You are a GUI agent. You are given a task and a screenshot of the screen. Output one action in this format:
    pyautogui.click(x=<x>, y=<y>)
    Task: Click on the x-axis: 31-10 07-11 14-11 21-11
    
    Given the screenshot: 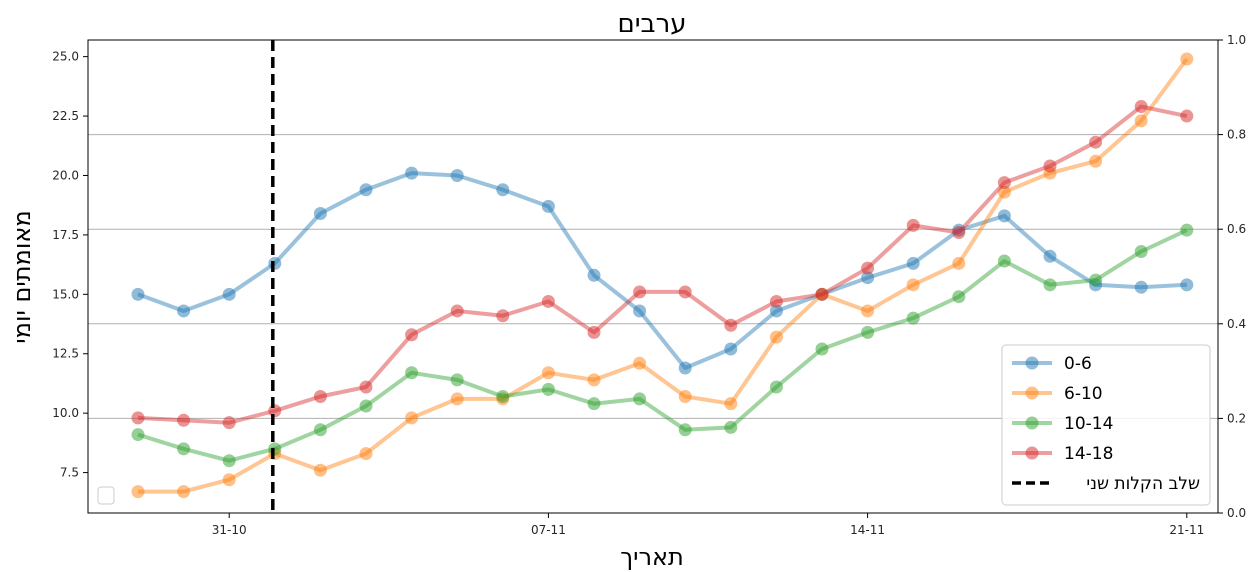 What is the action you would take?
    pyautogui.click(x=708, y=525)
    